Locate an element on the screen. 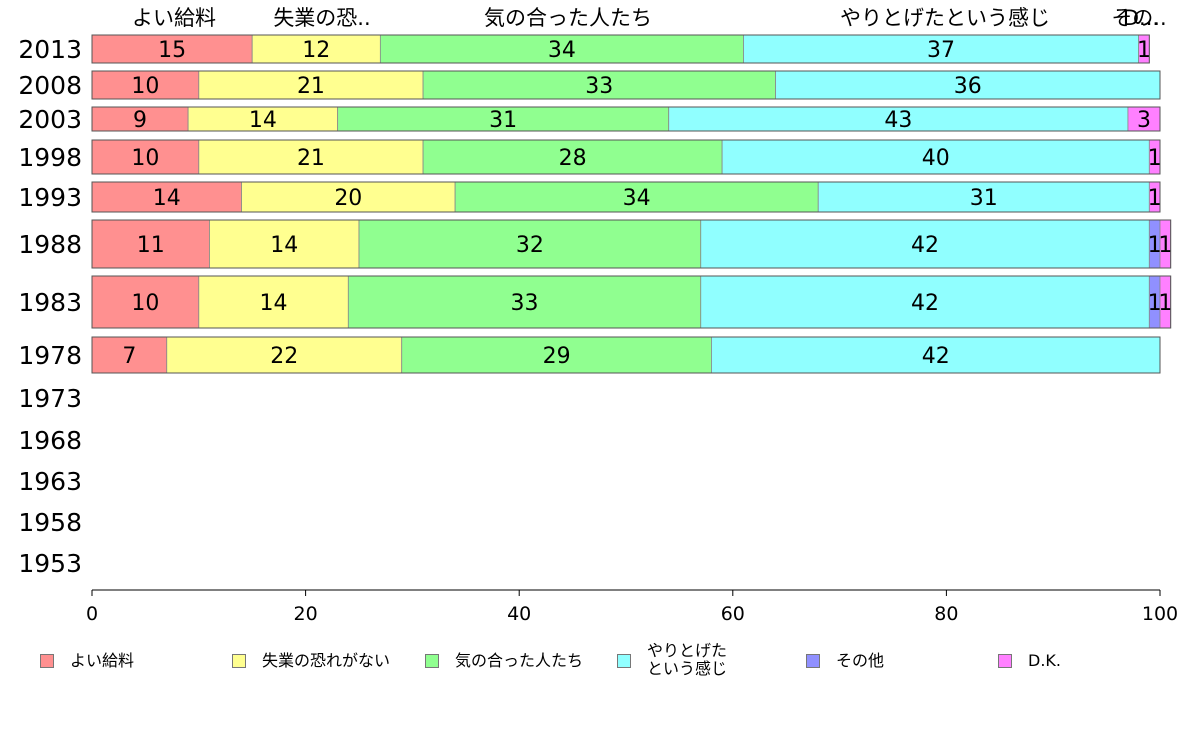  legend-item: D.K. is located at coordinates (1029, 655).